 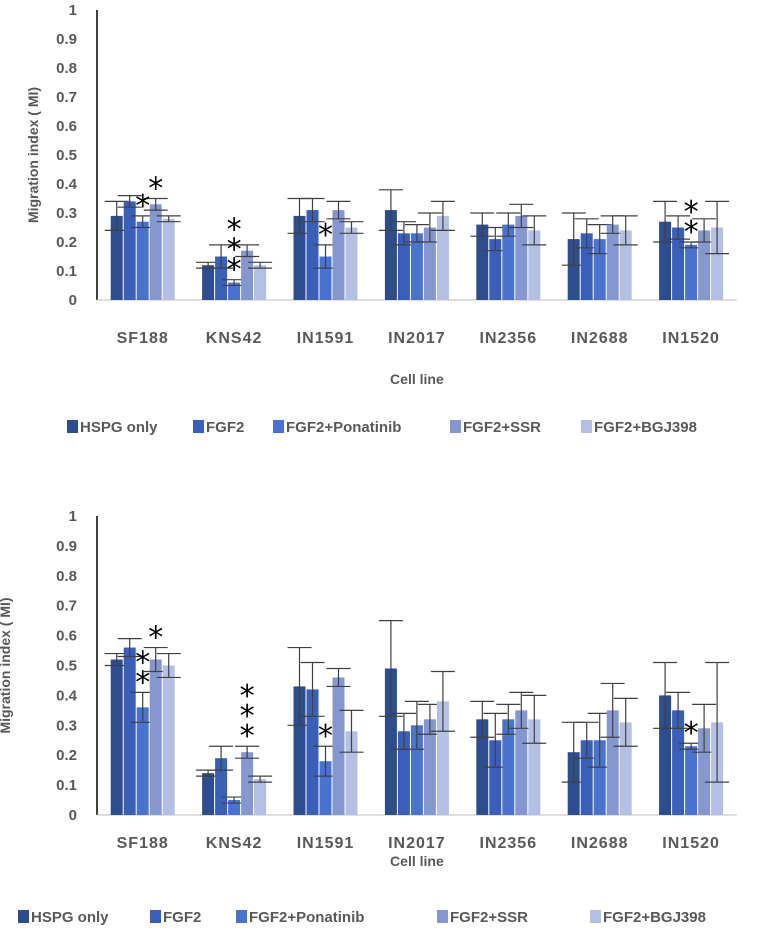 I want to click on y-tick-label: 0.2, so click(x=66, y=755).